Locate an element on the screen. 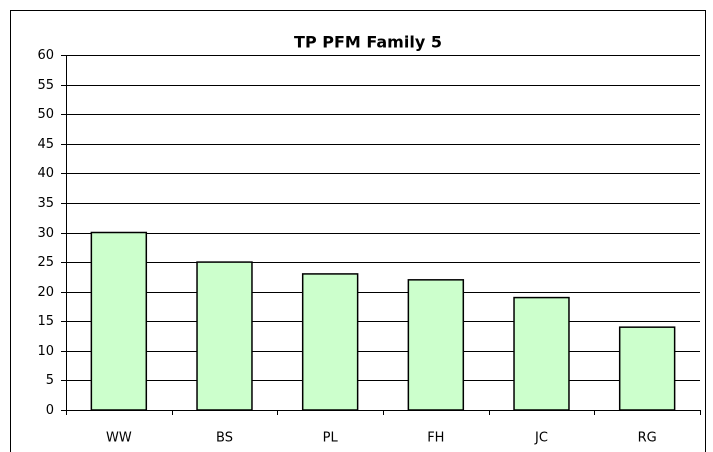 The width and height of the screenshot is (713, 452). y-tick-label: 10 is located at coordinates (45, 351).